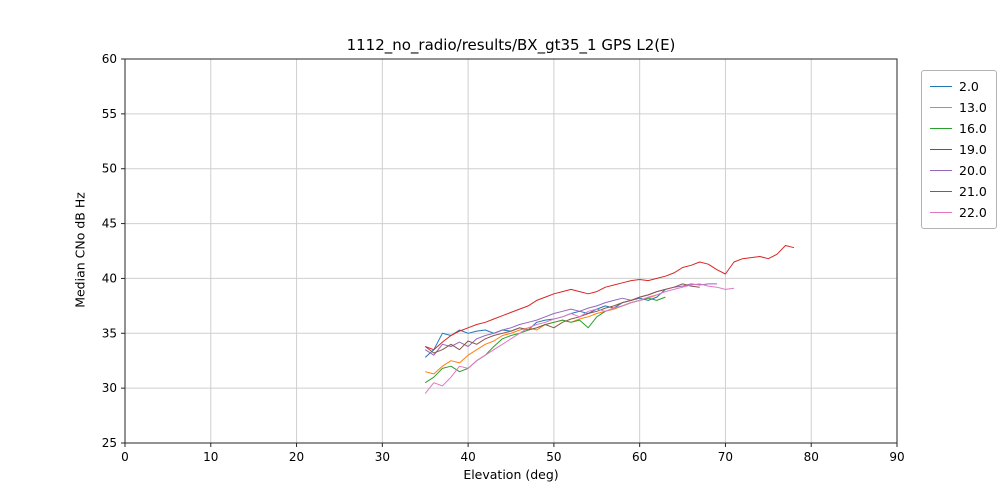 The width and height of the screenshot is (1000, 500). I want to click on y-tick-label: 45, so click(109, 224).